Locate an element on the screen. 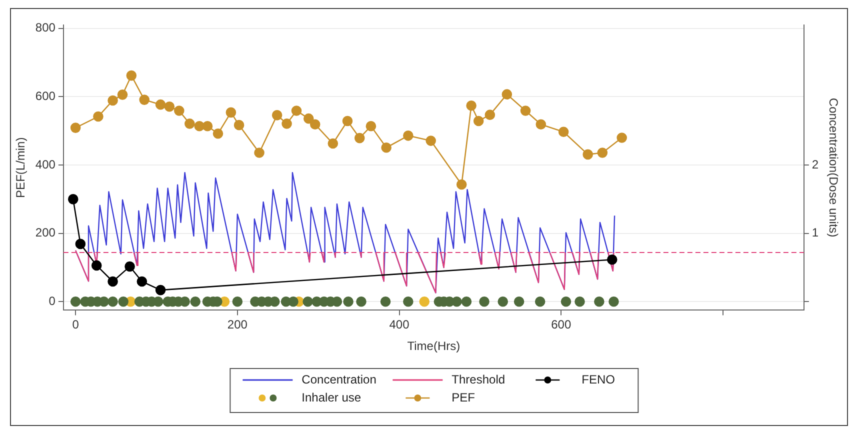 This screenshot has width=859, height=433. x-tick-label: 0 is located at coordinates (76, 325).